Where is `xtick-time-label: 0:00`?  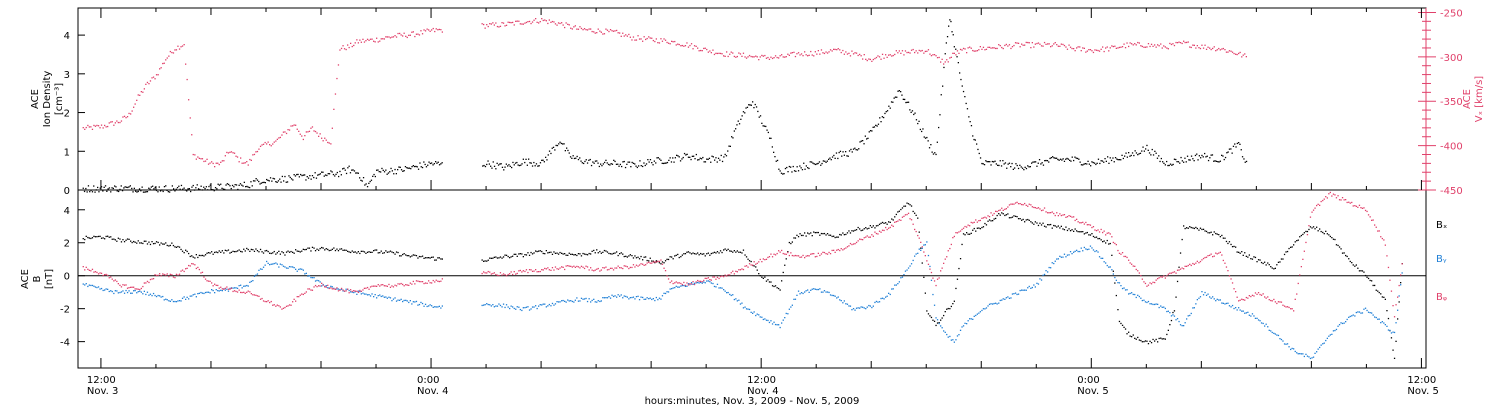 xtick-time-label: 0:00 is located at coordinates (428, 380).